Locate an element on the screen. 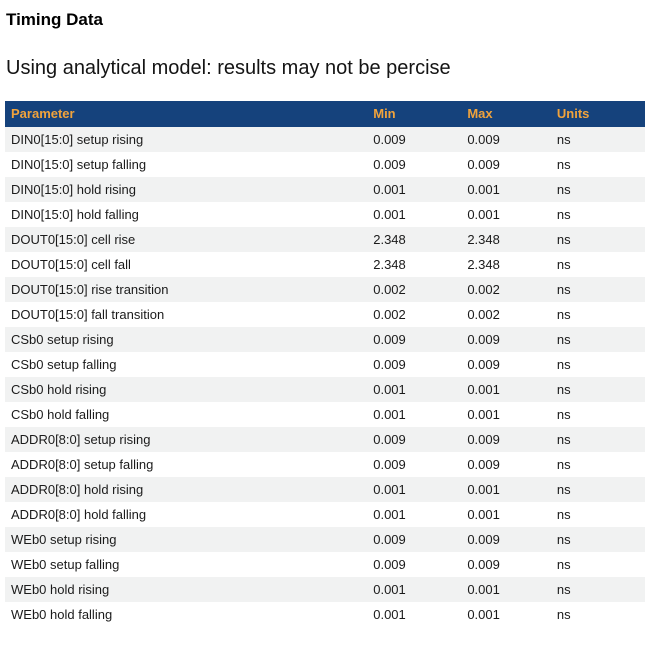  table-row: CSb0 setup falling 0.009 0.009 ns is located at coordinates (325, 365).